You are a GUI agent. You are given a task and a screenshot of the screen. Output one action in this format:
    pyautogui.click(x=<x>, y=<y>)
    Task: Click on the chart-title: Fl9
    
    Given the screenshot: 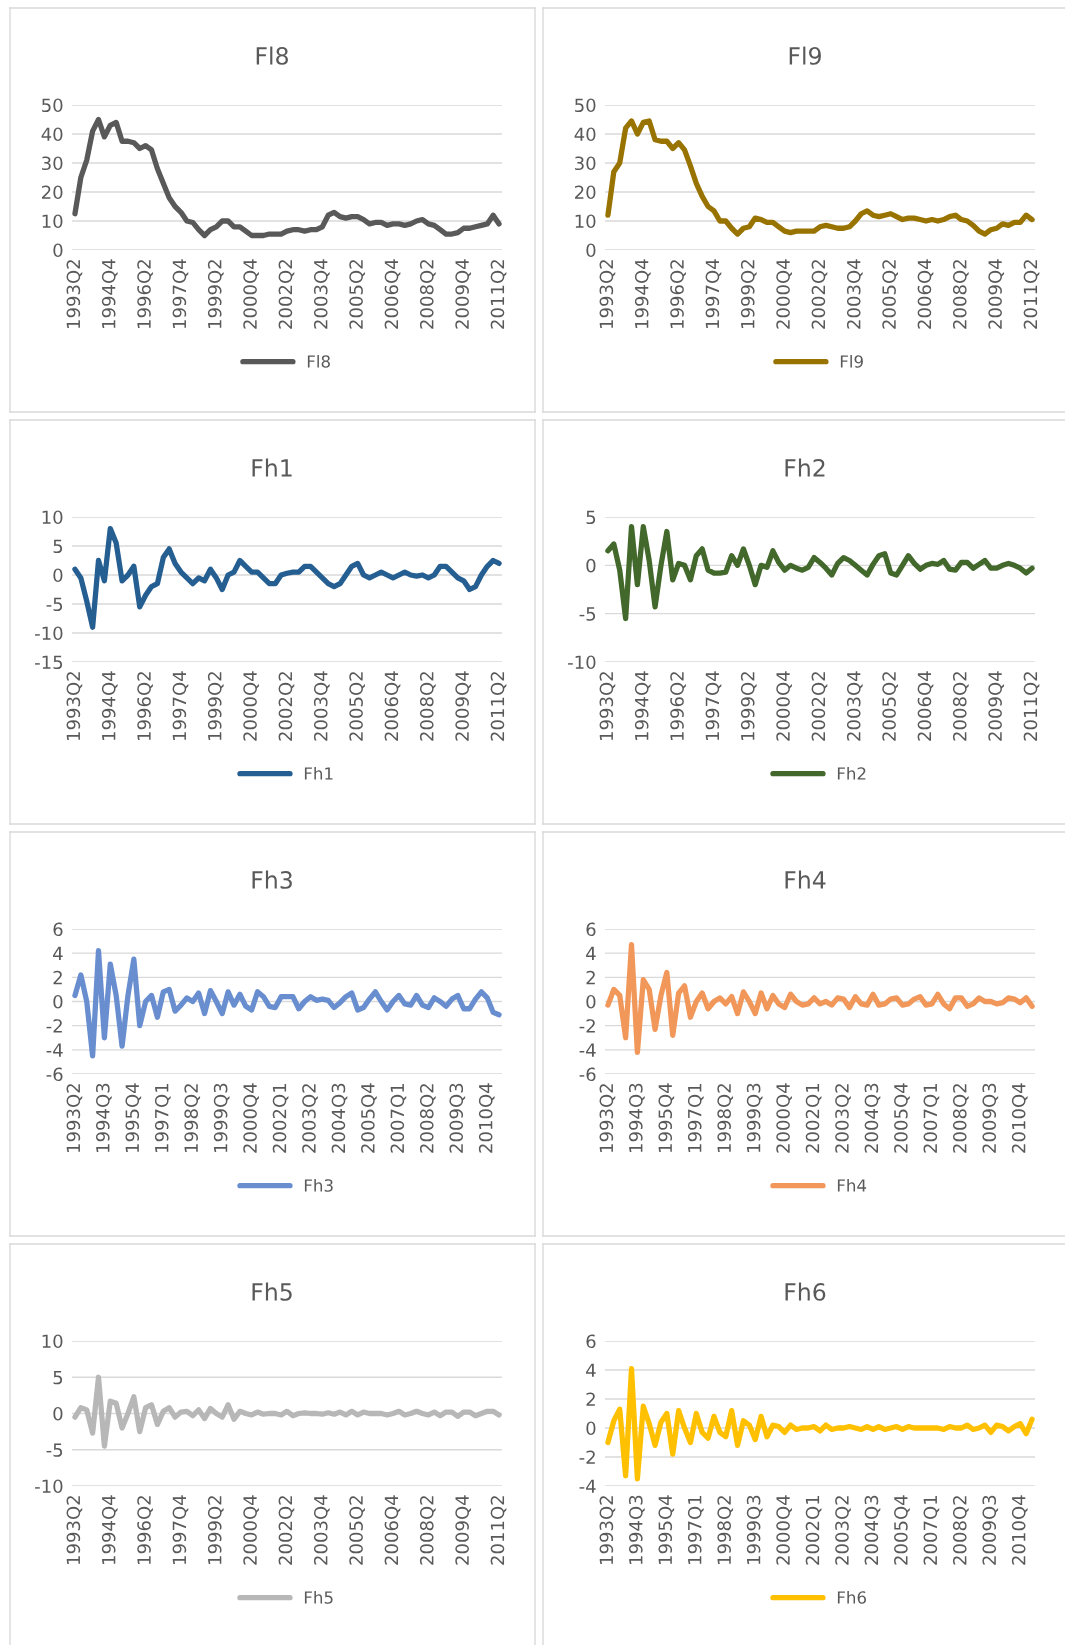 What is the action you would take?
    pyautogui.click(x=805, y=55)
    